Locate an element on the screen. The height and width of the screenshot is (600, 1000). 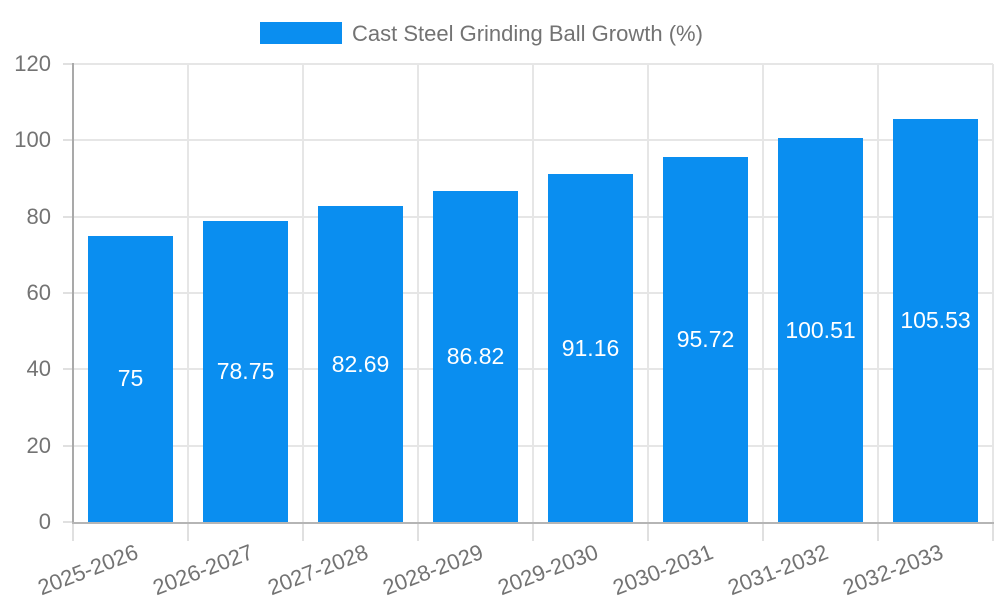
x-axis-category-label: 2031-2032 is located at coordinates (778, 569).